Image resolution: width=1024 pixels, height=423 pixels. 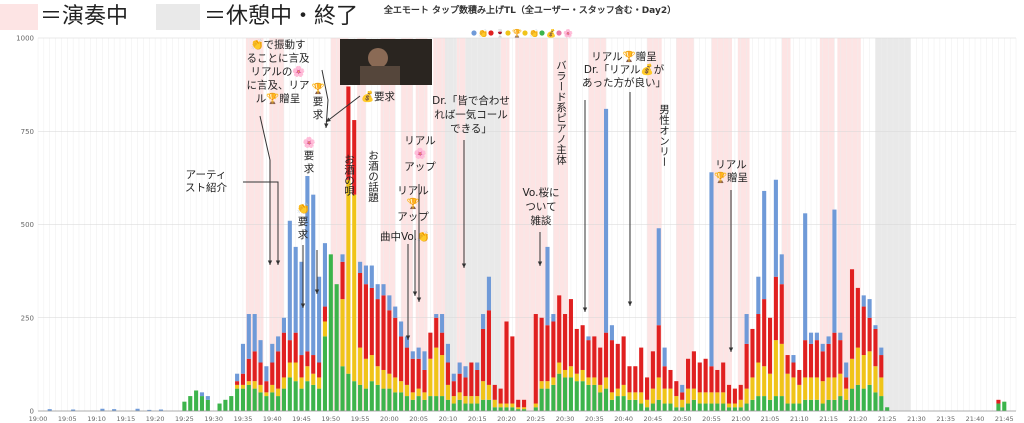 I want to click on annotation-label: あった方が良い」, so click(x=624, y=82).